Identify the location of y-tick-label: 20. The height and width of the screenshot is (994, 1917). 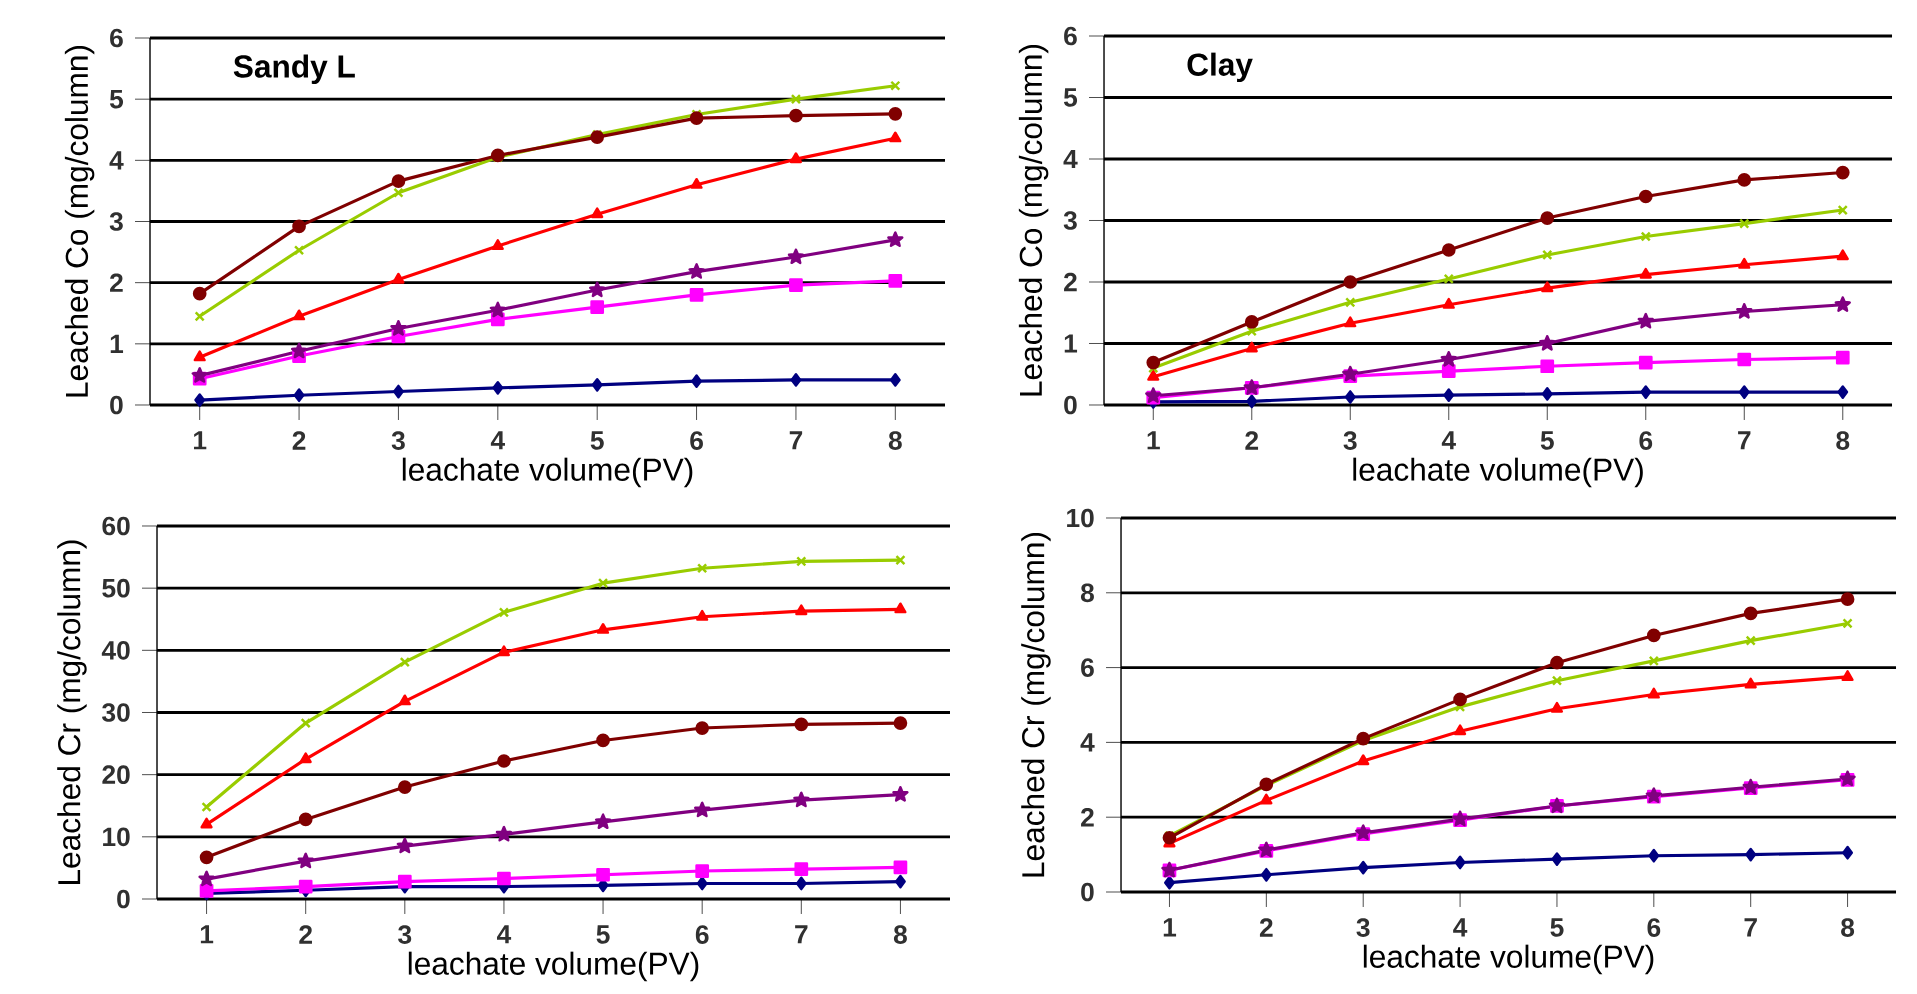
(116, 775).